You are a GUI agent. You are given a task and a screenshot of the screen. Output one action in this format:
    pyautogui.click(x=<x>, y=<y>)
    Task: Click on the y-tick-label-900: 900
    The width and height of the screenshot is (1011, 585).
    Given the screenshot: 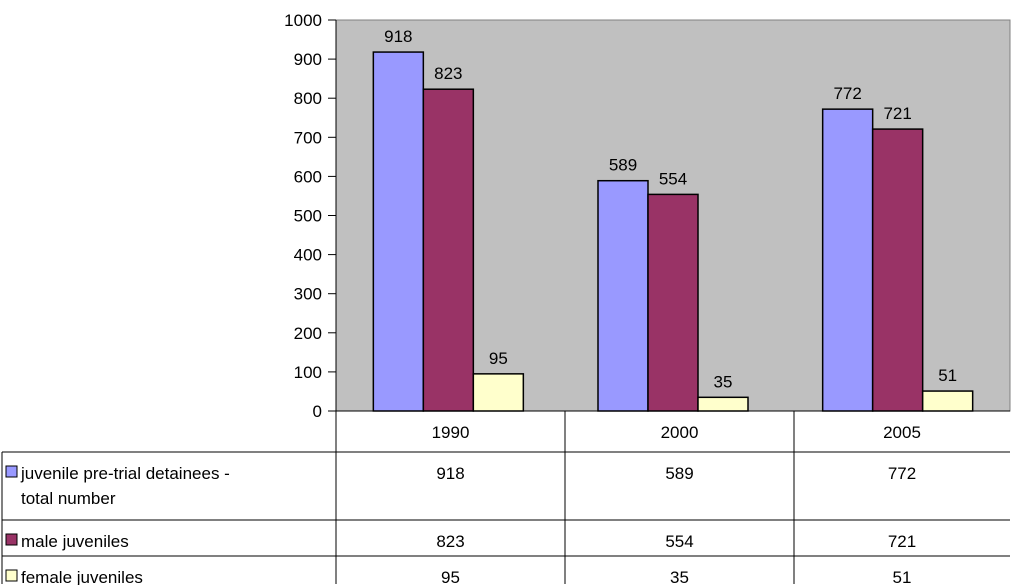 What is the action you would take?
    pyautogui.click(x=308, y=59)
    